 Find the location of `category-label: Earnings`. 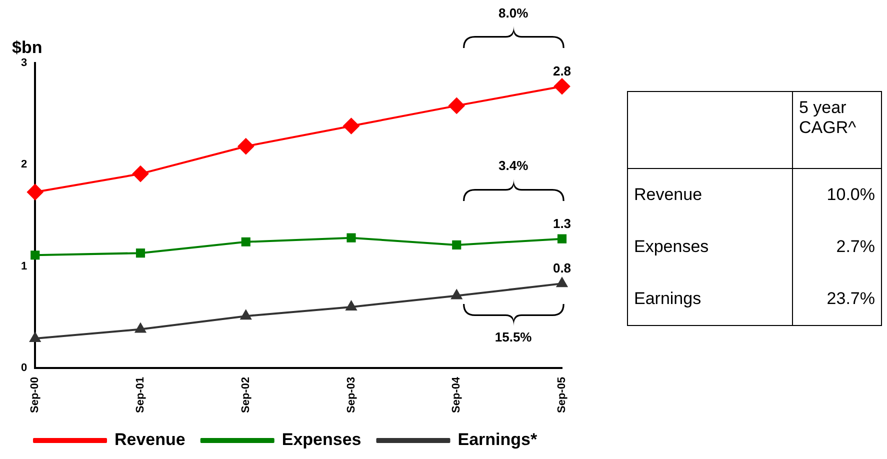

category-label: Earnings is located at coordinates (710, 299).